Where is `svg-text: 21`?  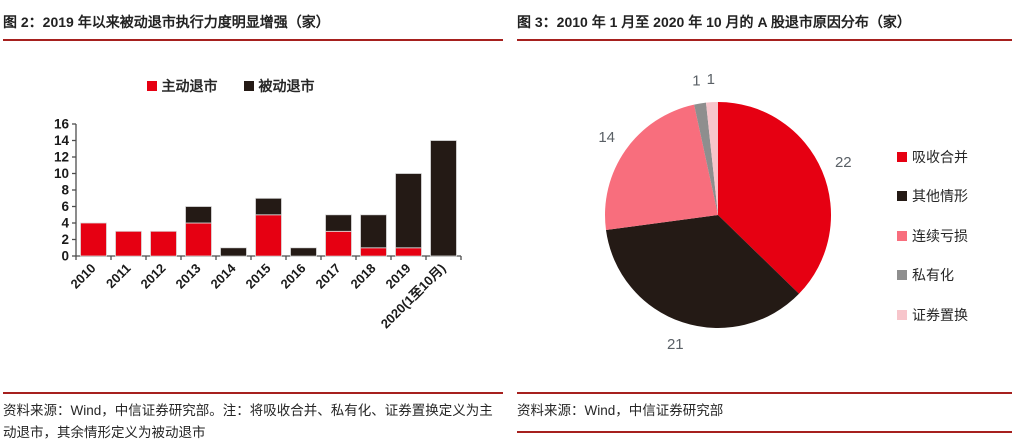
svg-text: 21 is located at coordinates (675, 344).